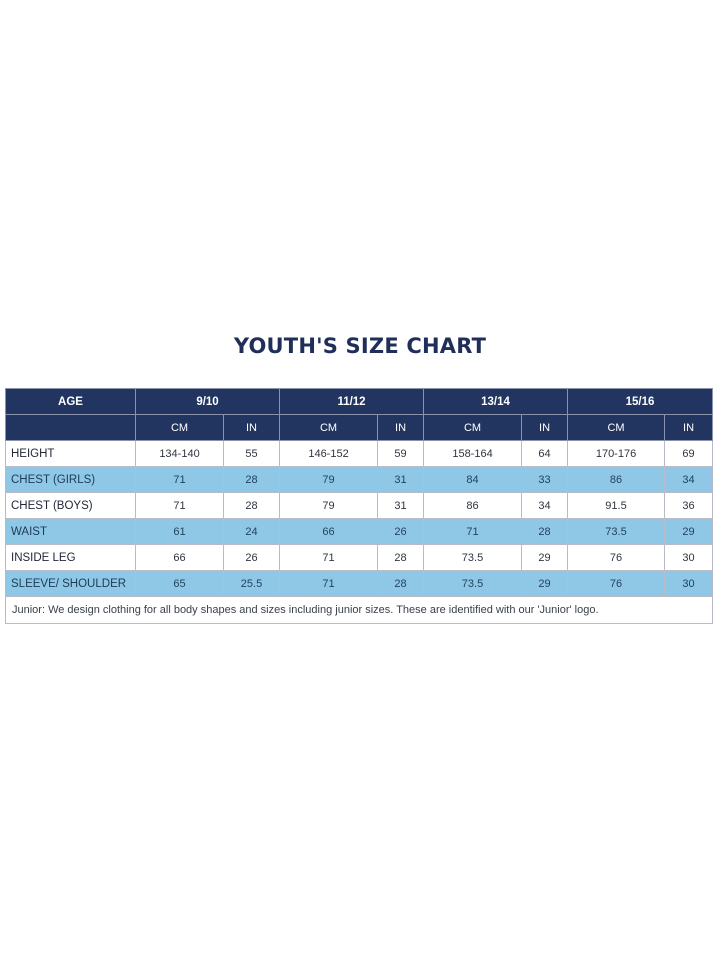 The image size is (720, 960). Describe the element at coordinates (70, 453) in the screenshot. I see `row-label: HEIGHT` at that location.